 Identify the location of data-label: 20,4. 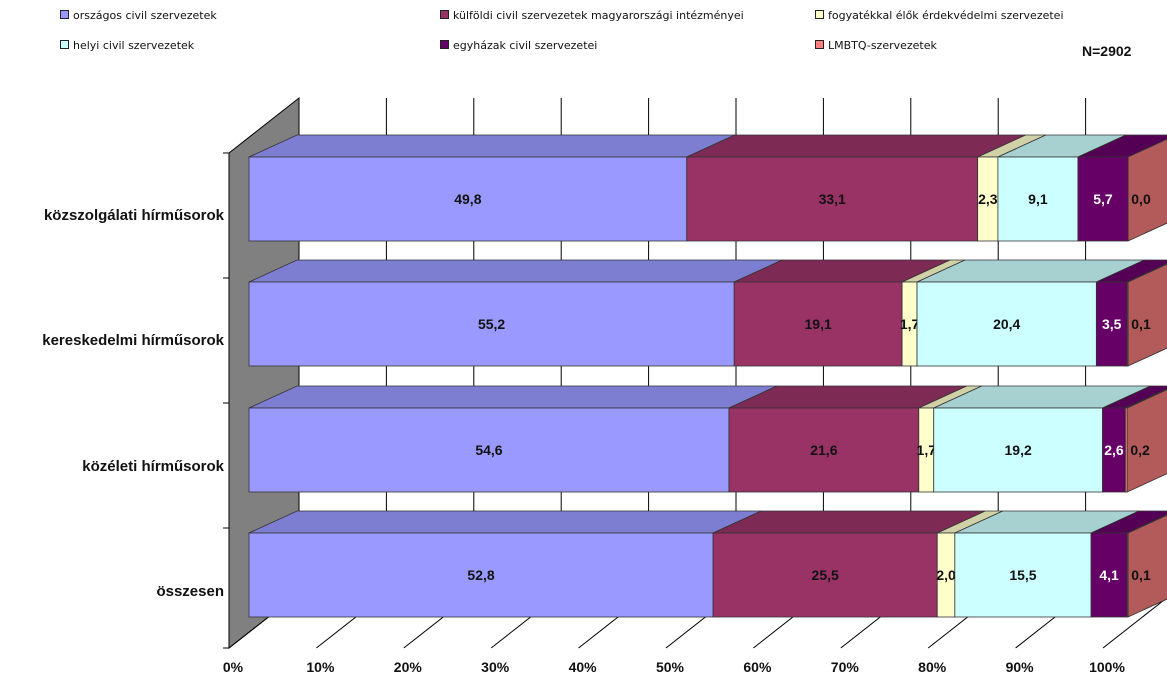
(1006, 324).